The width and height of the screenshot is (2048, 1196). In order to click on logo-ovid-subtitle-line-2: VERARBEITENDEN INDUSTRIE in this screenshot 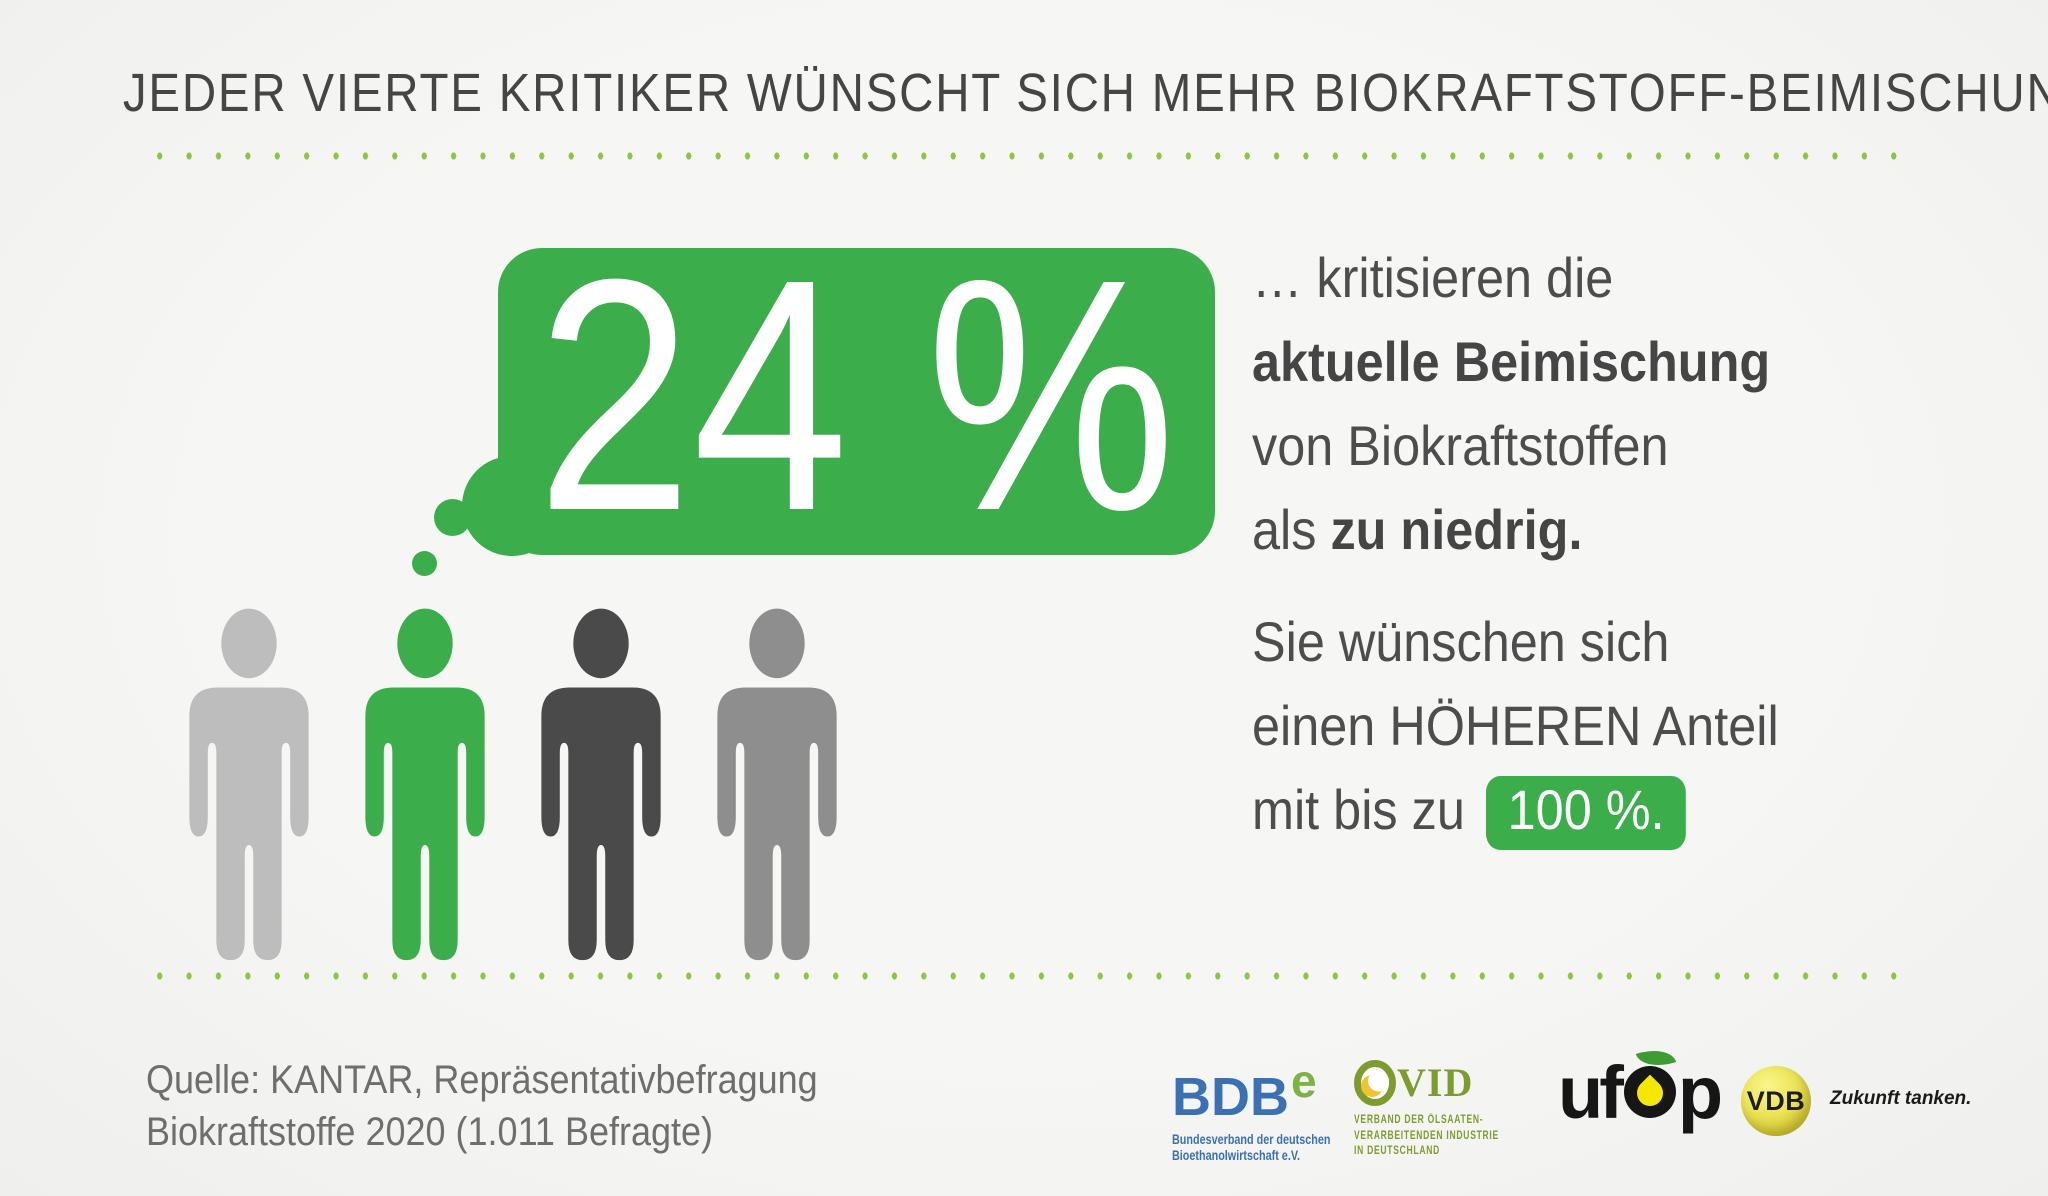, I will do `click(1426, 1135)`.